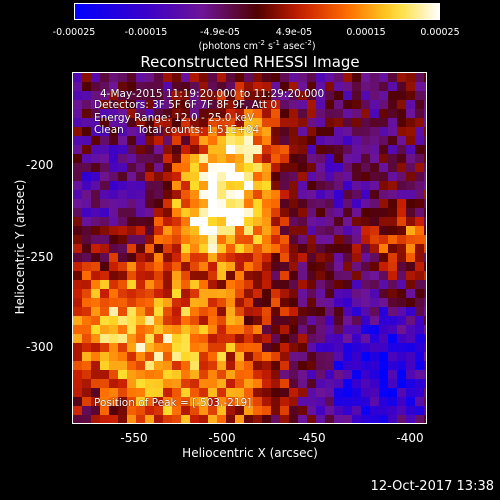 This screenshot has height=500, width=500. What do you see at coordinates (212, 94) in the screenshot?
I see `annotation-time: 4-May-2015 11:19:20.000 to 11:29:20.000` at bounding box center [212, 94].